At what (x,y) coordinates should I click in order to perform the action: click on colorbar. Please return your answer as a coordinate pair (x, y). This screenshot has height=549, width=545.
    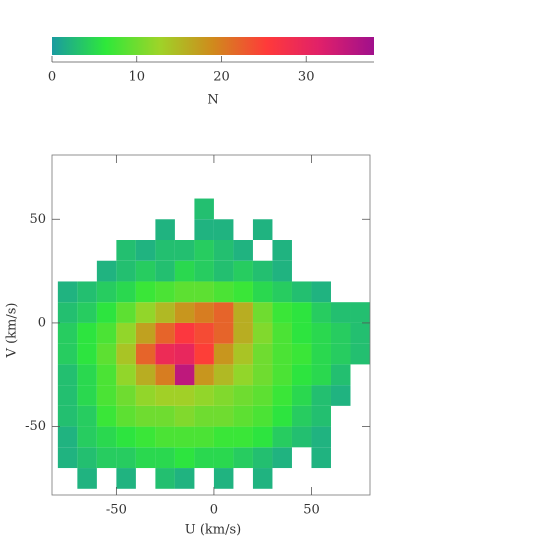
    Looking at the image, I should click on (213, 46).